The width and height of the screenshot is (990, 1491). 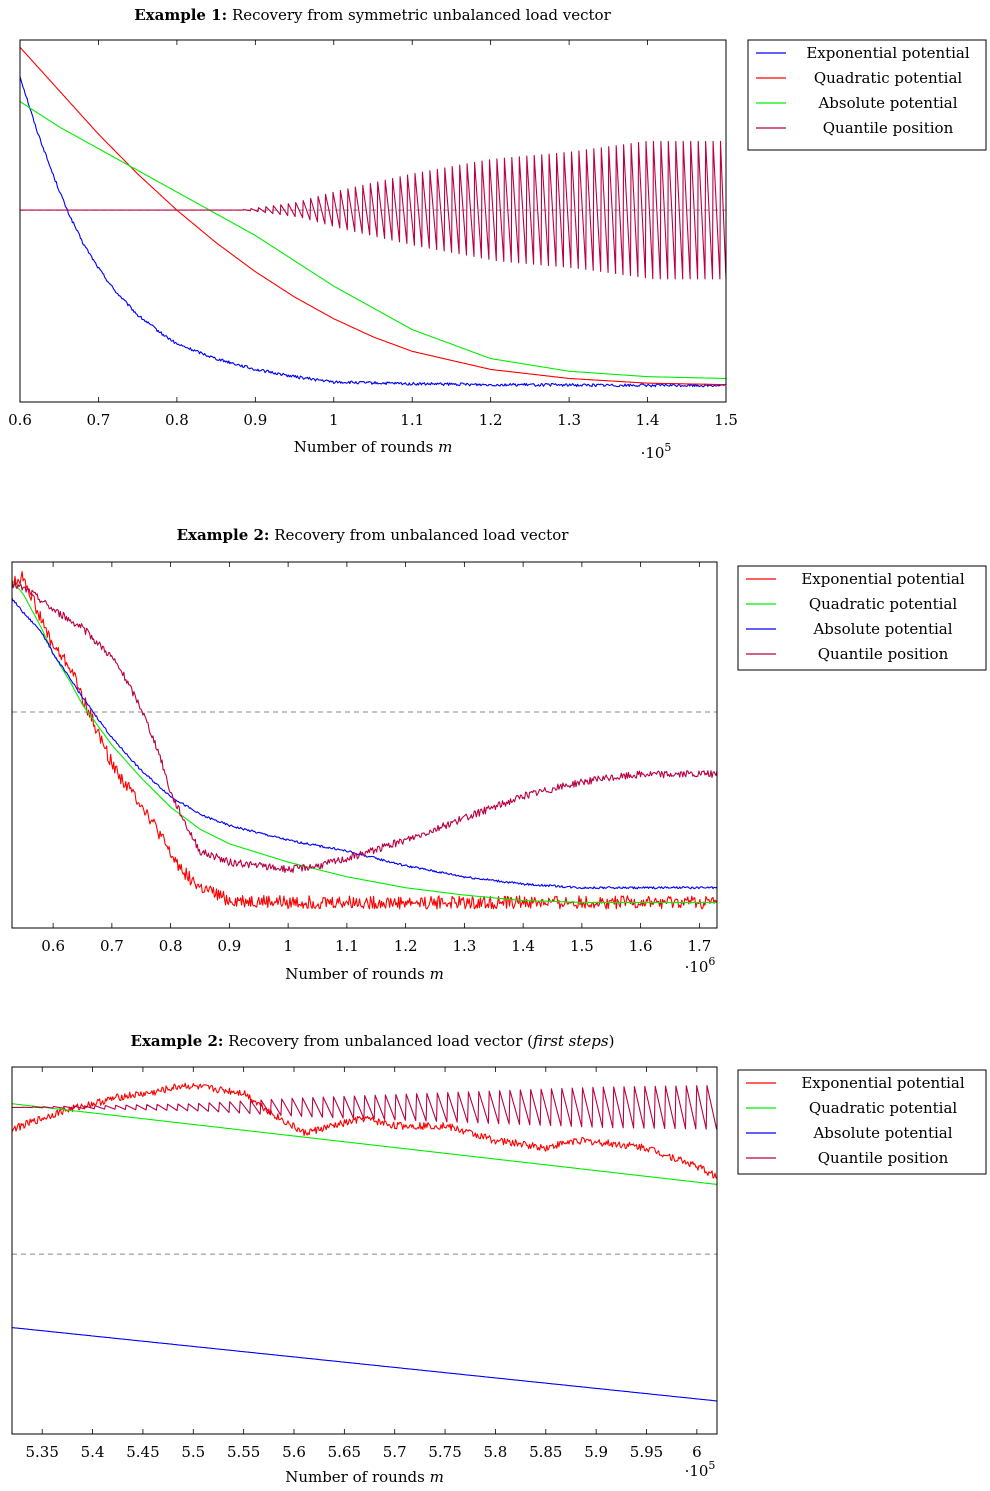 I want to click on x-tick-label: 5.55, so click(x=243, y=1452).